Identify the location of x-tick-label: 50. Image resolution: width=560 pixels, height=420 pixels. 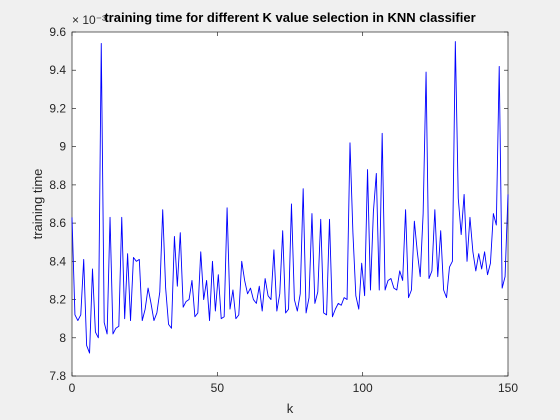
(218, 388).